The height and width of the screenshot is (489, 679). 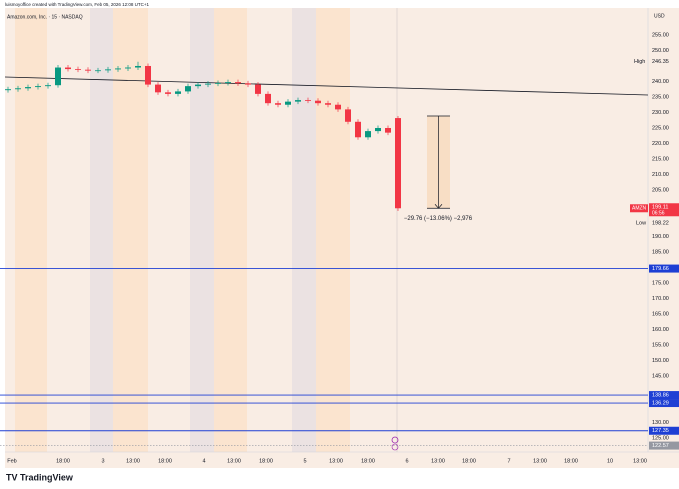 What do you see at coordinates (339, 478) in the screenshot?
I see `footer` at bounding box center [339, 478].